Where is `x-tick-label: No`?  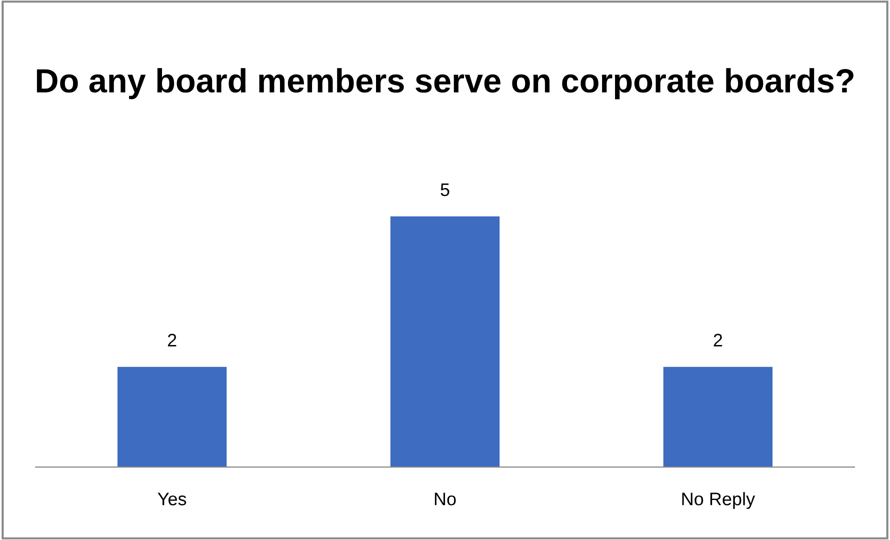
x-tick-label: No is located at coordinates (445, 499).